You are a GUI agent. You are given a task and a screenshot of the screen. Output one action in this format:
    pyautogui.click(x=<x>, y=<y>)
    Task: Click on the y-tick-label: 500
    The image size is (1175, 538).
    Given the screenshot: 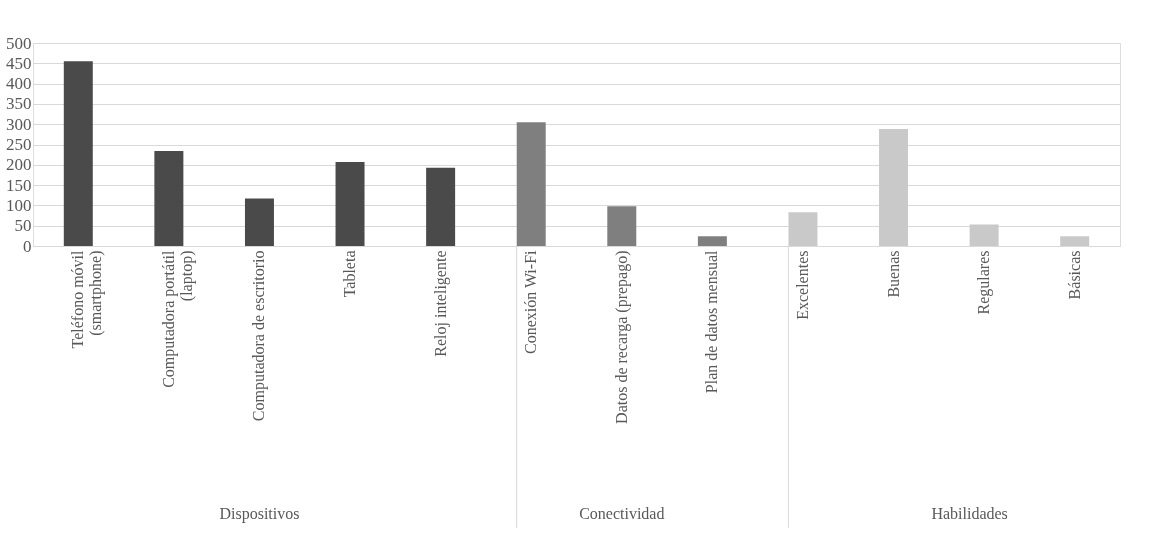 What is the action you would take?
    pyautogui.click(x=19, y=43)
    